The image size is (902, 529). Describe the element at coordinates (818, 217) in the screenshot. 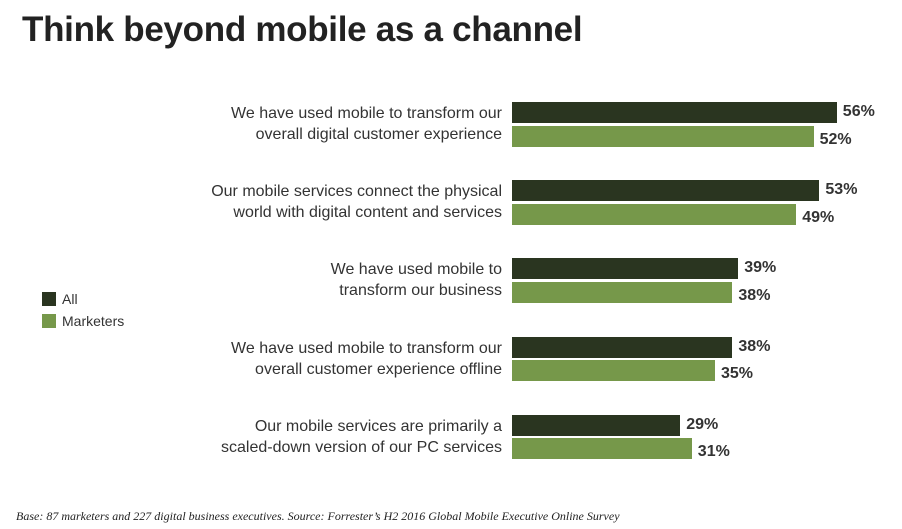

I see `data-label: 49%` at that location.